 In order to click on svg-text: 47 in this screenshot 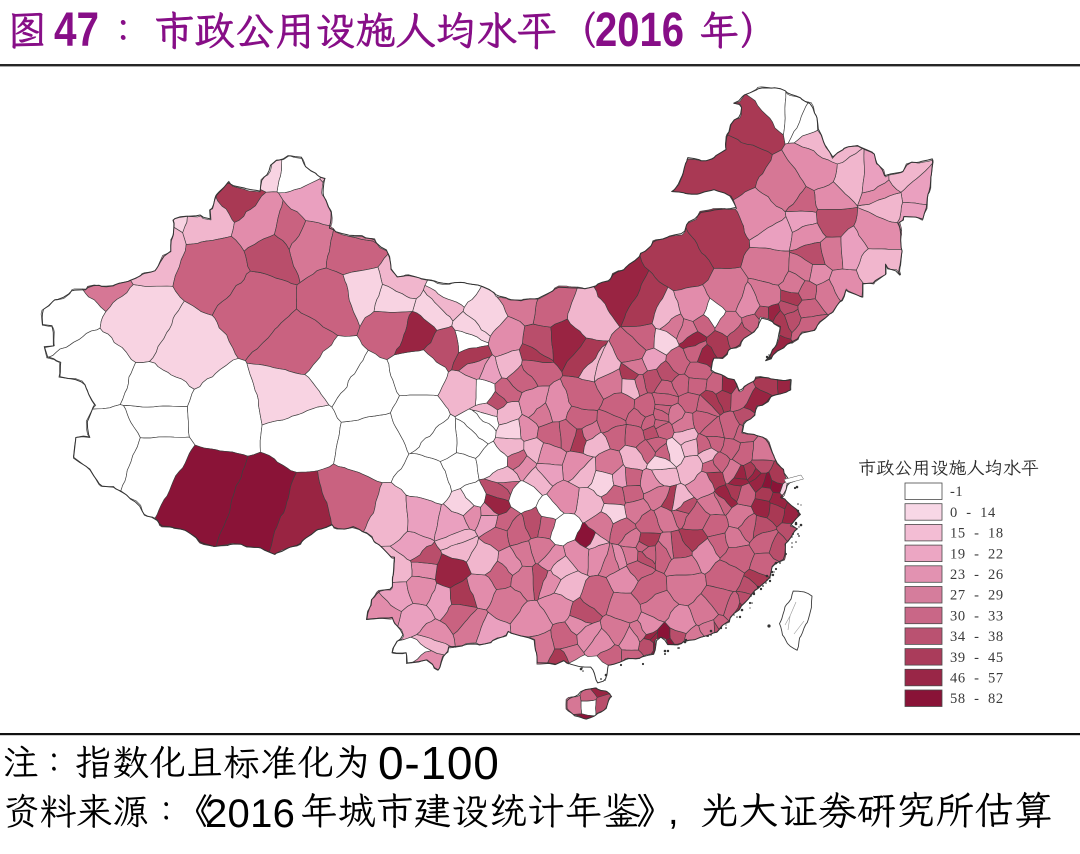, I will do `click(76, 30)`.